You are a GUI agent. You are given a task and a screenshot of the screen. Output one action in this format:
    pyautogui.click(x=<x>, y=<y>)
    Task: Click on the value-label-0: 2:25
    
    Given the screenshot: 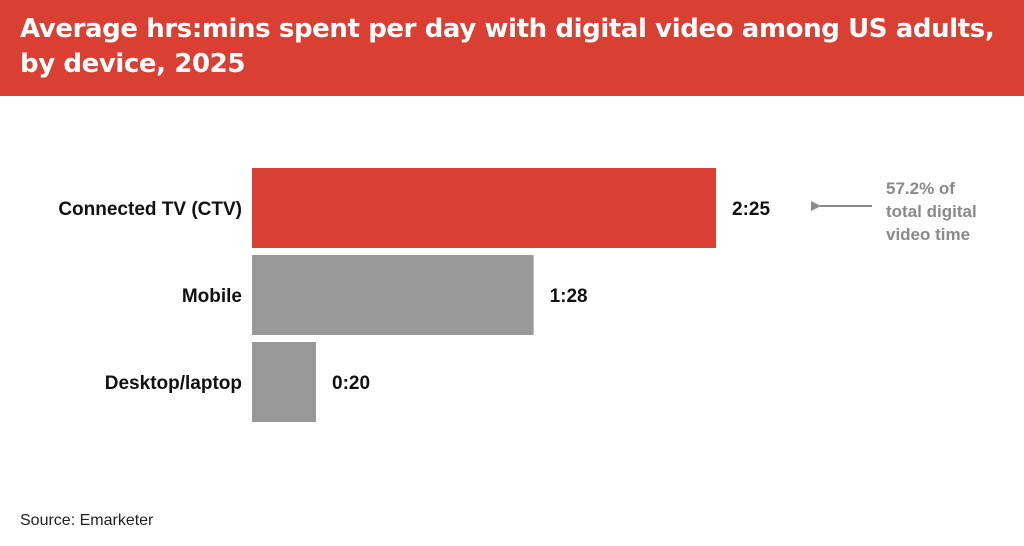 What is the action you would take?
    pyautogui.click(x=751, y=209)
    